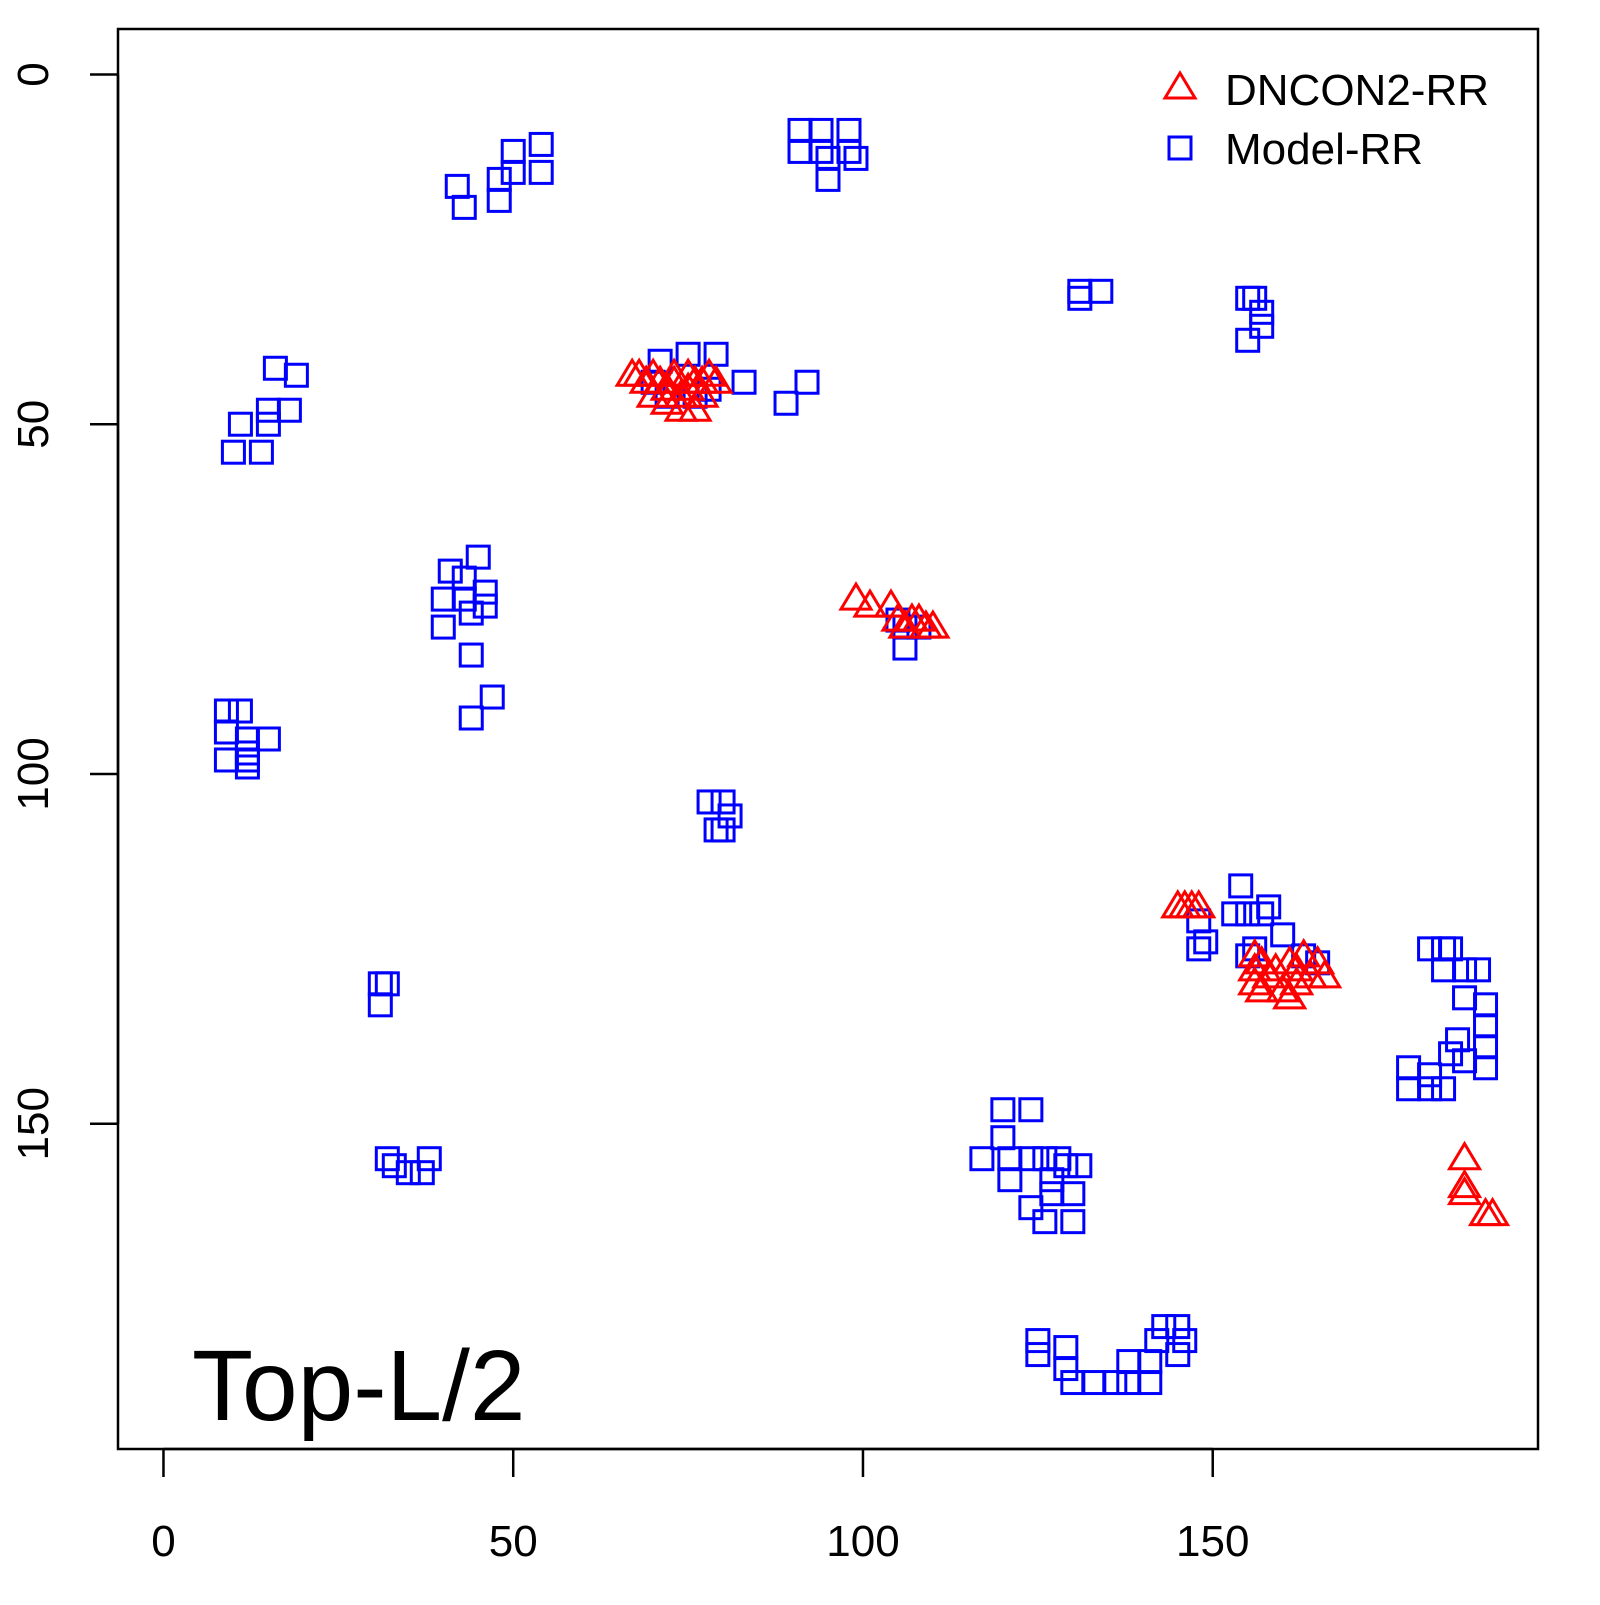 This screenshot has width=1600, height=1605. Describe the element at coordinates (1357, 90) in the screenshot. I see `legend-label-dncon2: DNCON2-RR` at that location.